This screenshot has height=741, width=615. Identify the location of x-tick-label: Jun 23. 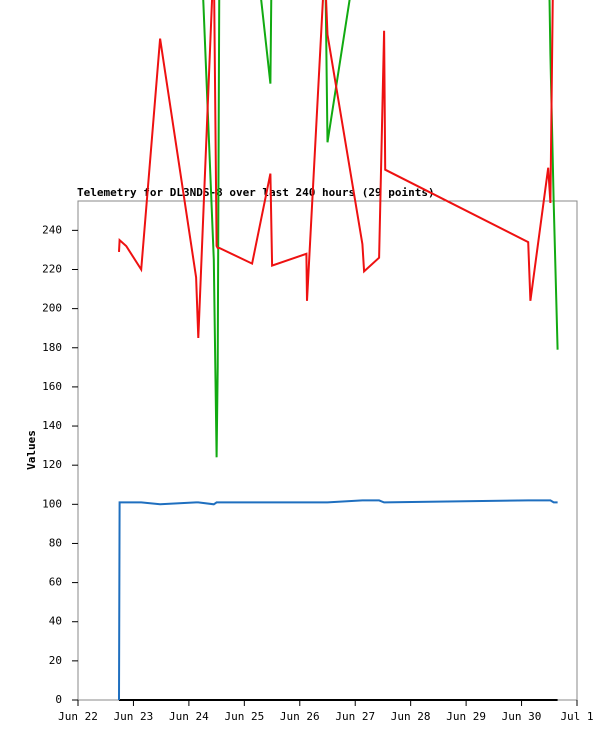
(134, 716).